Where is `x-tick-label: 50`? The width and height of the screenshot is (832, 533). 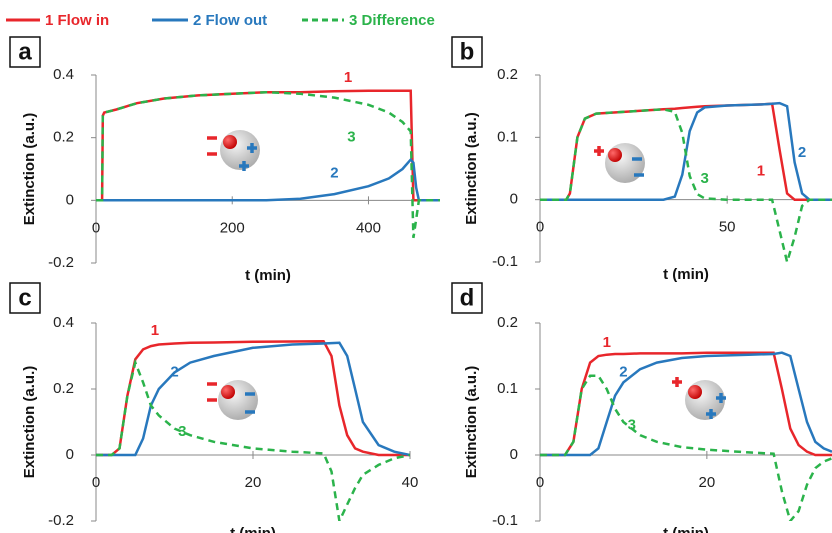 x-tick-label: 50 is located at coordinates (727, 227).